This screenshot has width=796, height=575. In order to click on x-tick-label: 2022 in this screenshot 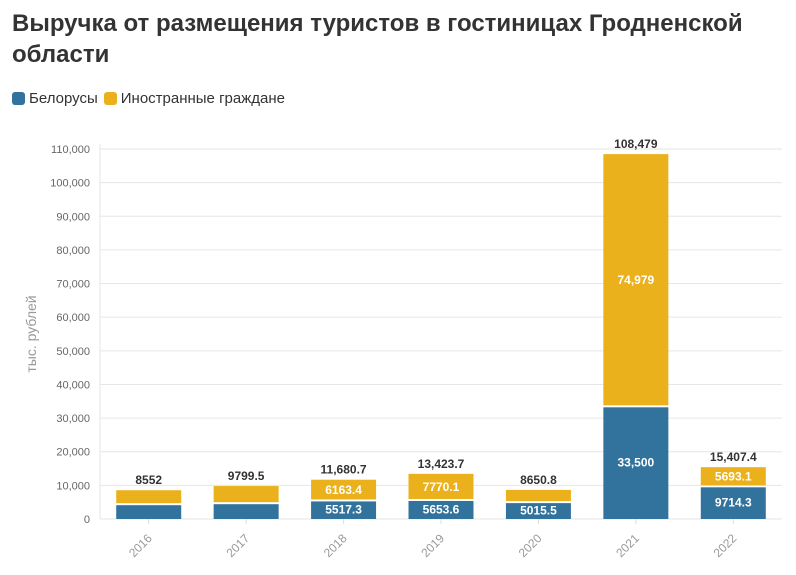, I will do `click(725, 545)`.